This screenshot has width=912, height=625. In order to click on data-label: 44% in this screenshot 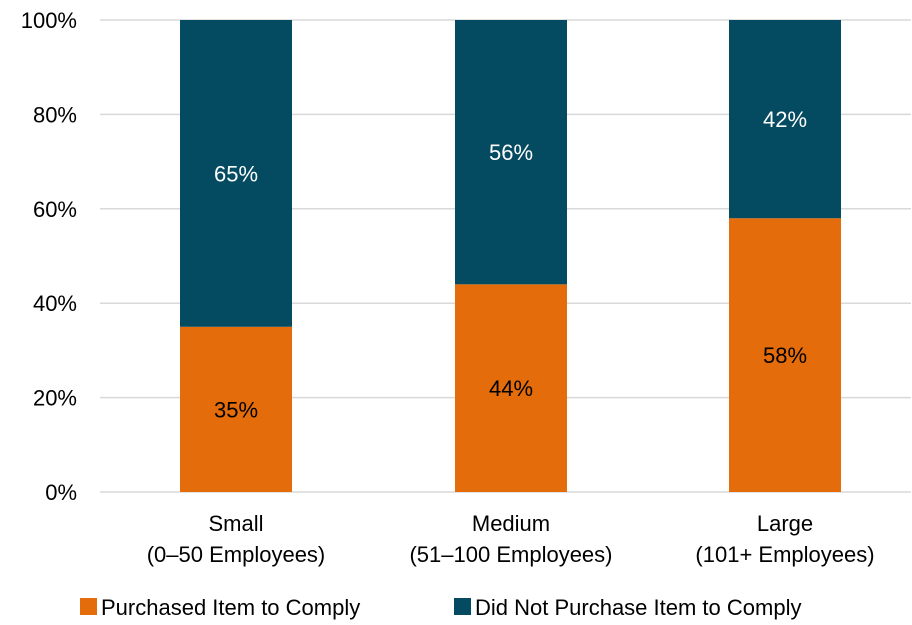, I will do `click(511, 388)`.